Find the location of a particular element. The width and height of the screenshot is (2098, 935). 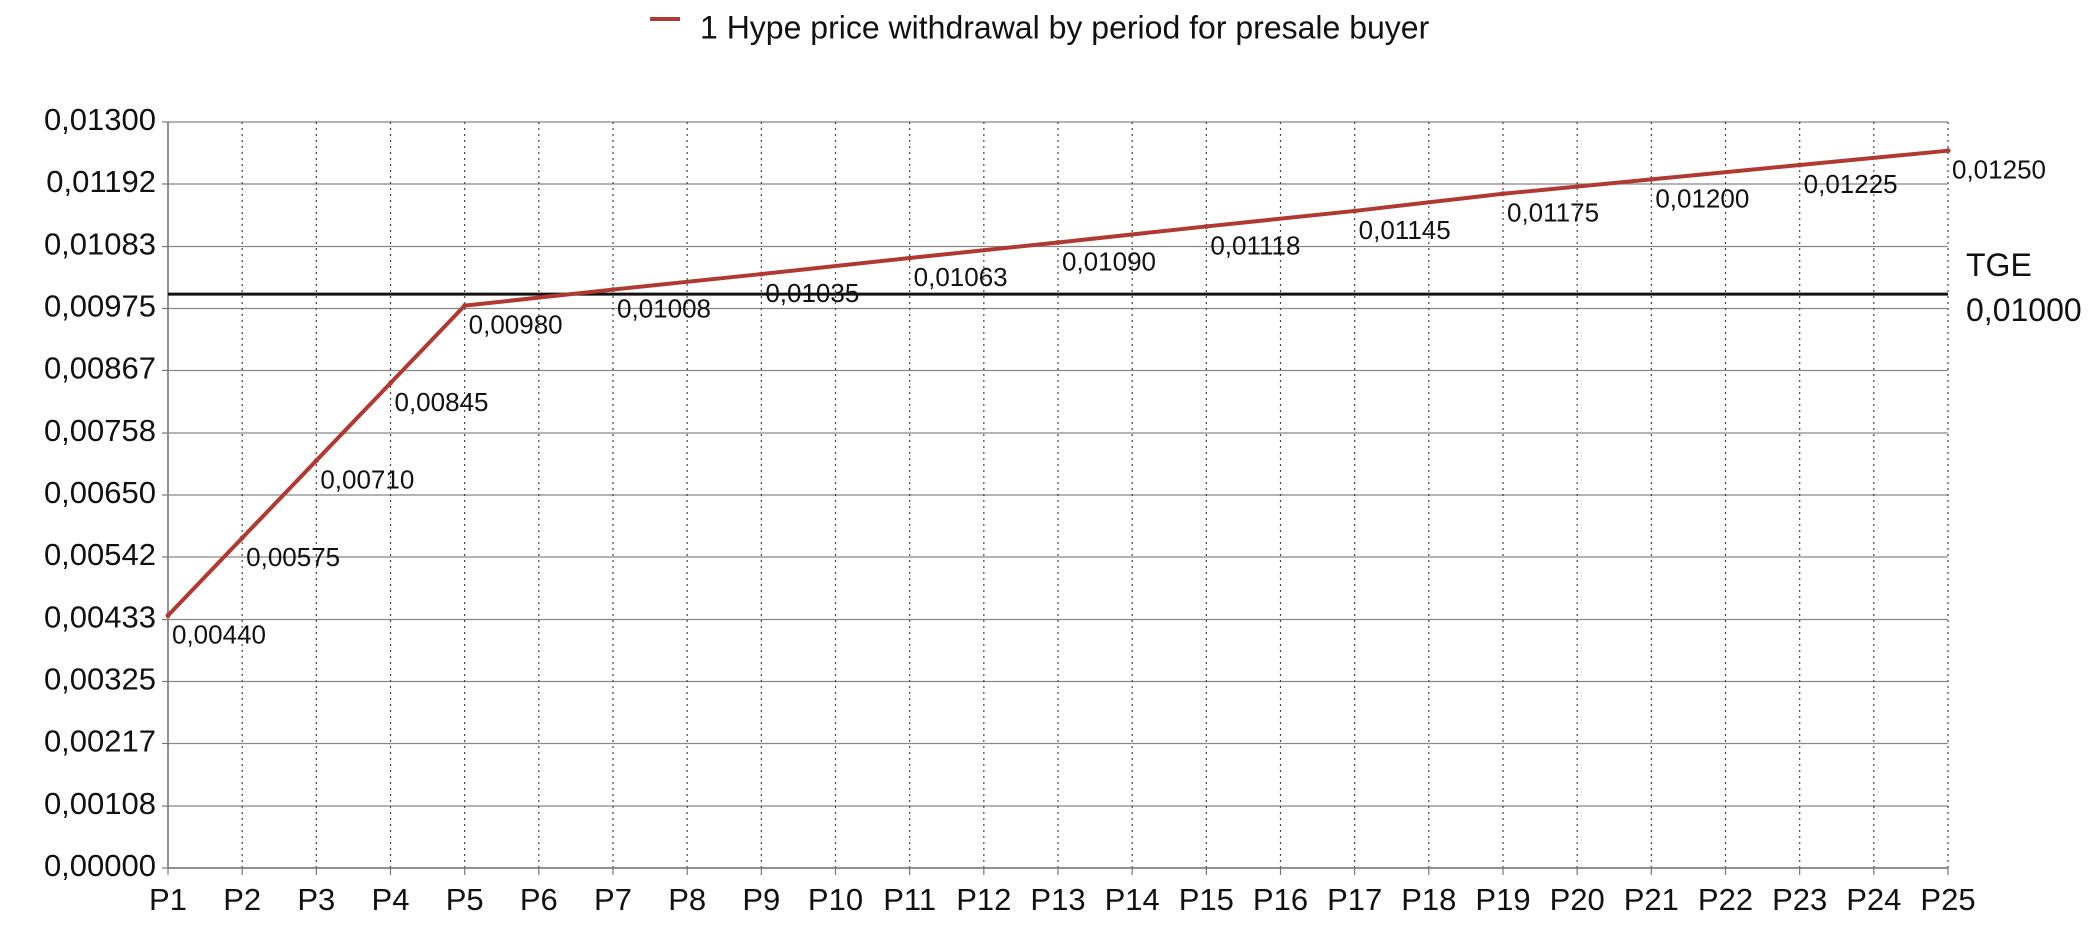

x-tick-label: P17 is located at coordinates (1354, 899).